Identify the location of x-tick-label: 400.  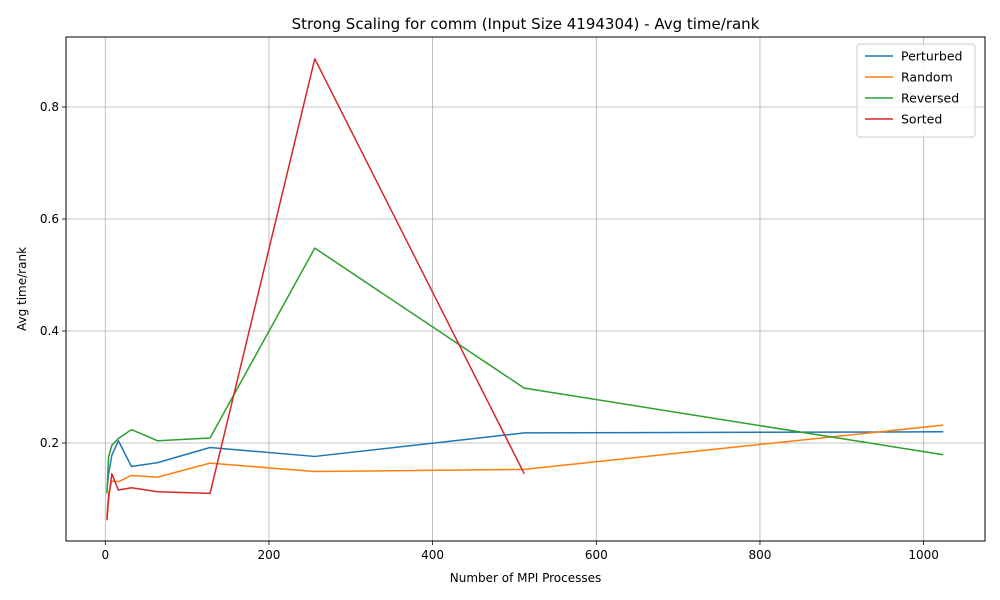
(432, 555).